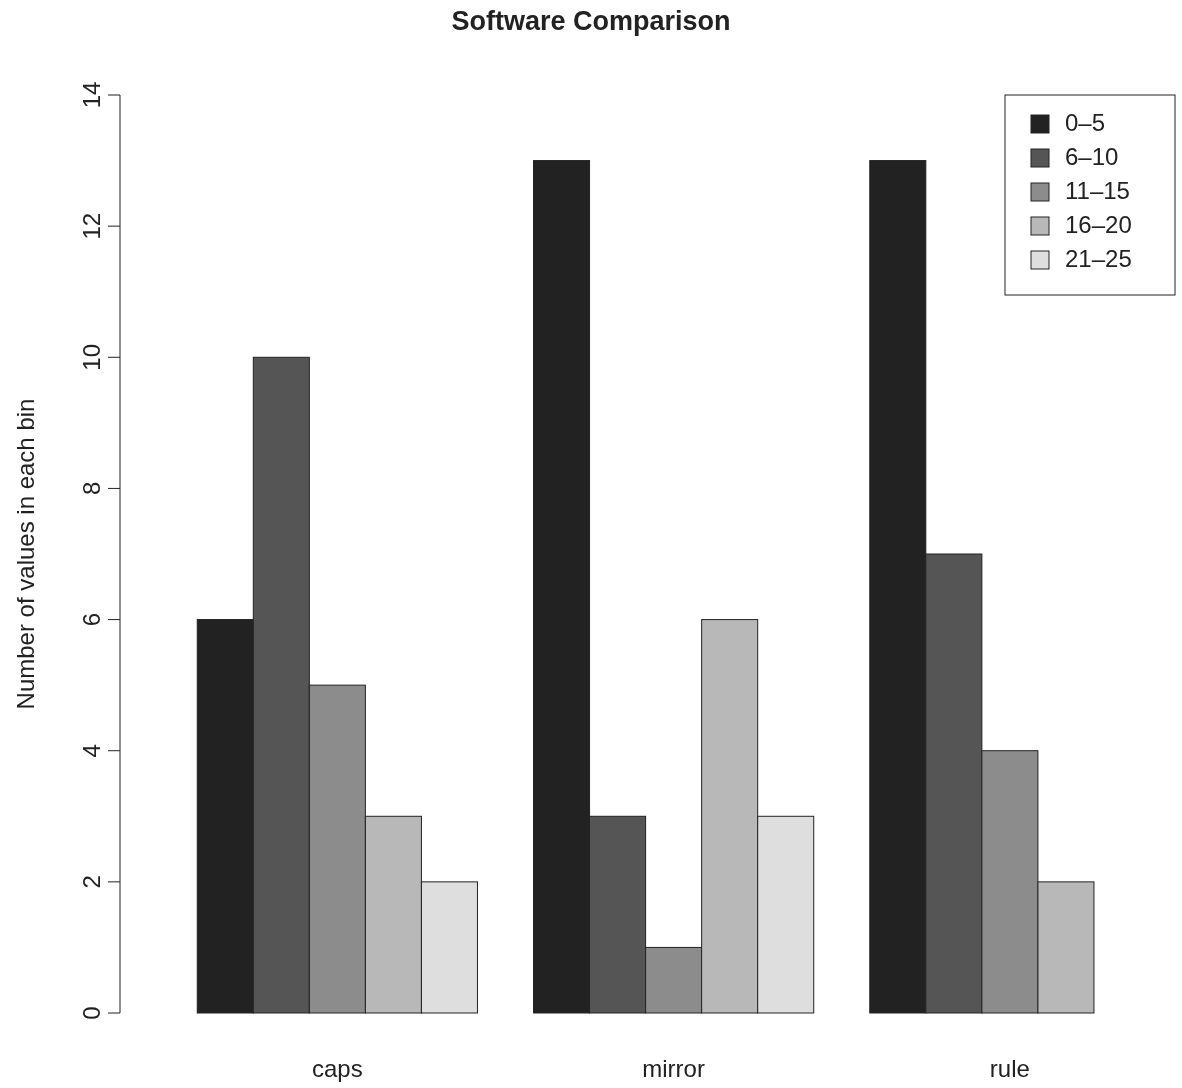 The width and height of the screenshot is (1182, 1088). What do you see at coordinates (91, 95) in the screenshot?
I see `y-tick-label: 14` at bounding box center [91, 95].